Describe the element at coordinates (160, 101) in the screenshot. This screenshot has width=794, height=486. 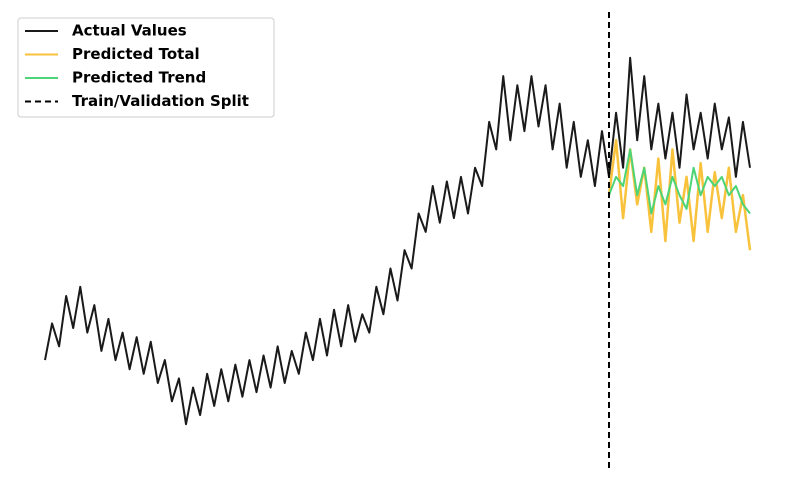
I see `legend-label: Train/Validation Split` at that location.